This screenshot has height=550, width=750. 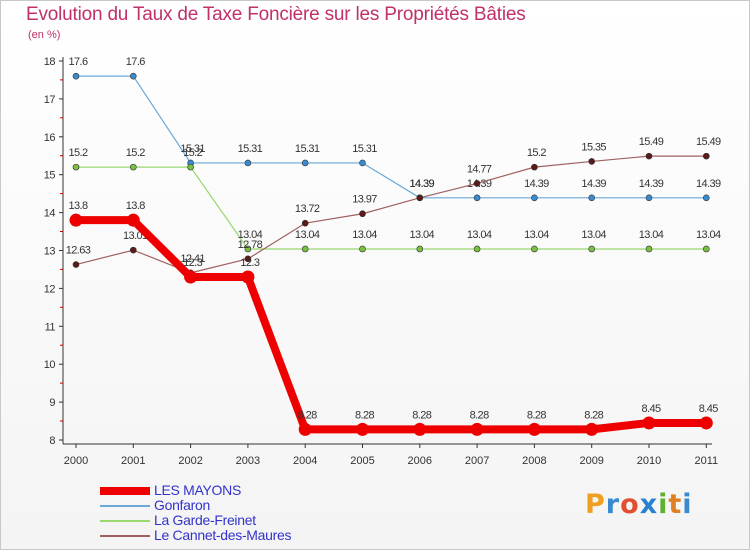 I want to click on y-tick-label: 14, so click(x=50, y=214).